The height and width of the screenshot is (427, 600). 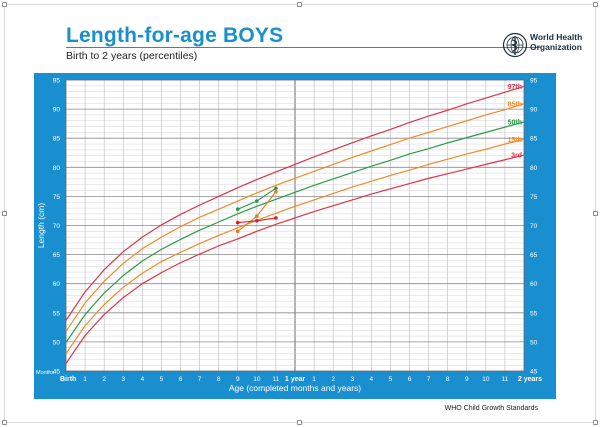 What do you see at coordinates (515, 122) in the screenshot?
I see `percentile-label-50th: 50th` at bounding box center [515, 122].